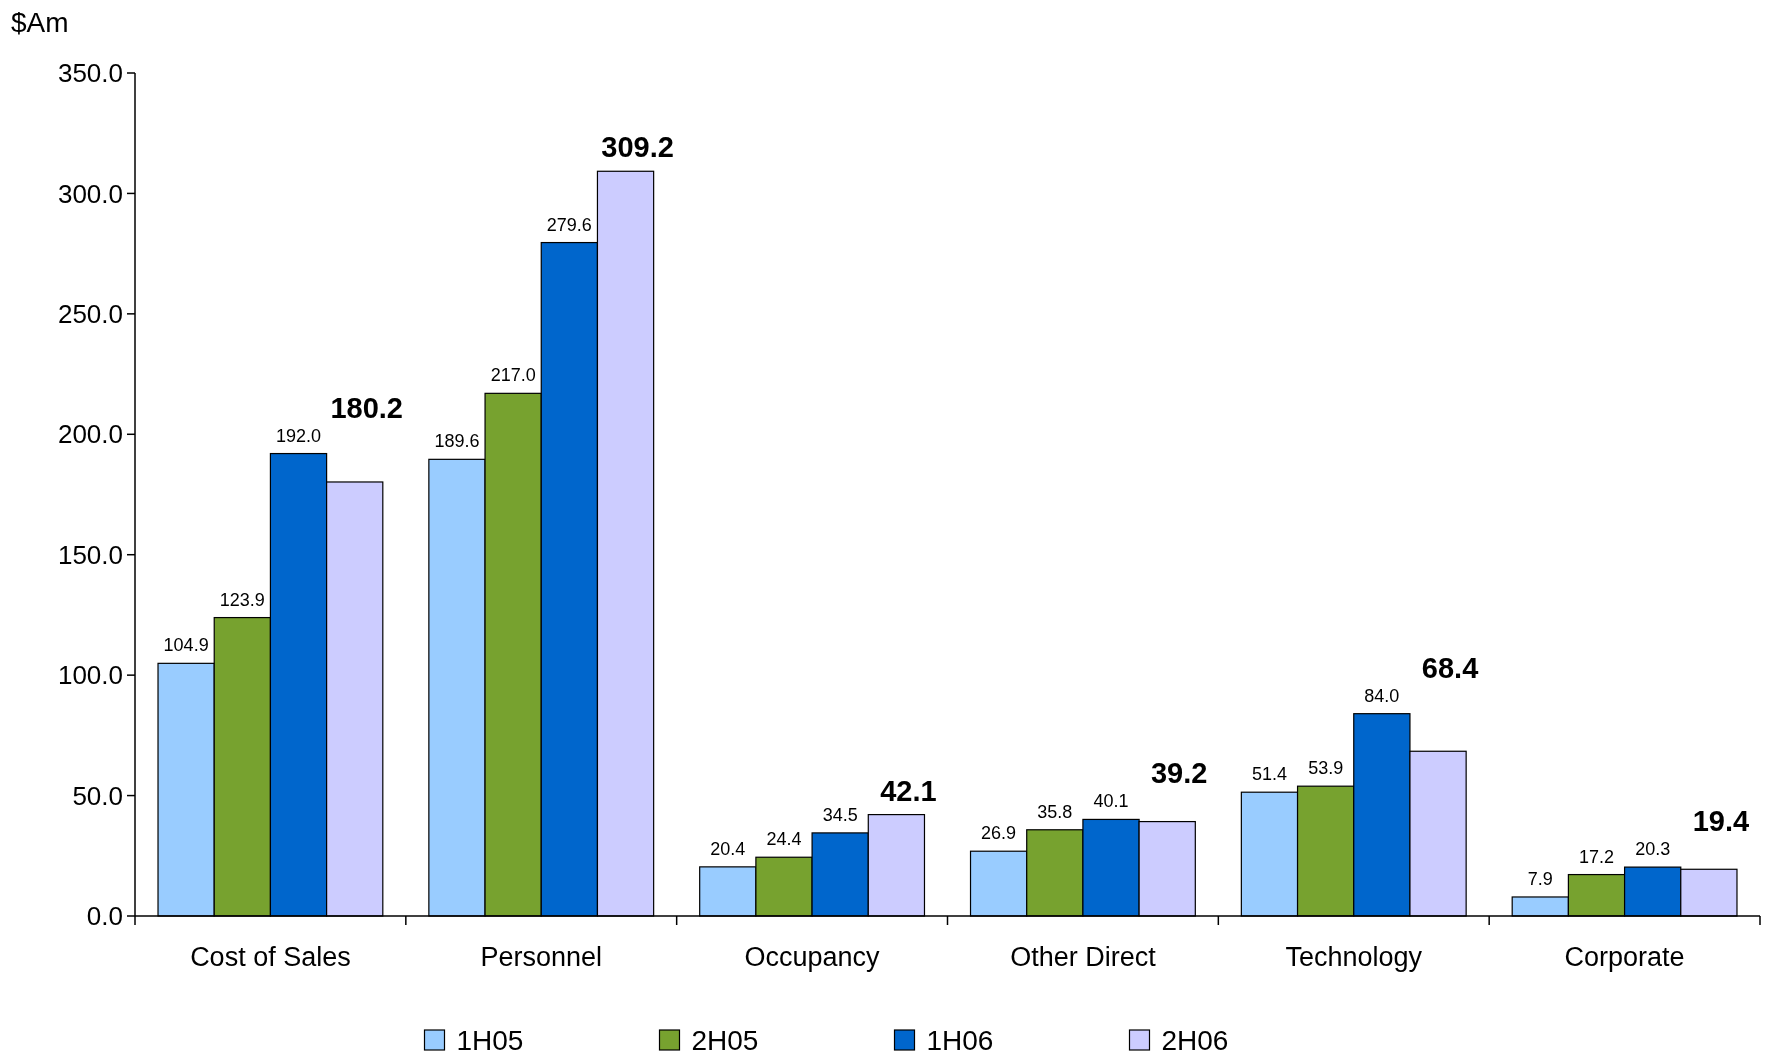 The image size is (1769, 1056). Describe the element at coordinates (1653, 849) in the screenshot. I see `data-label: 20.3` at that location.